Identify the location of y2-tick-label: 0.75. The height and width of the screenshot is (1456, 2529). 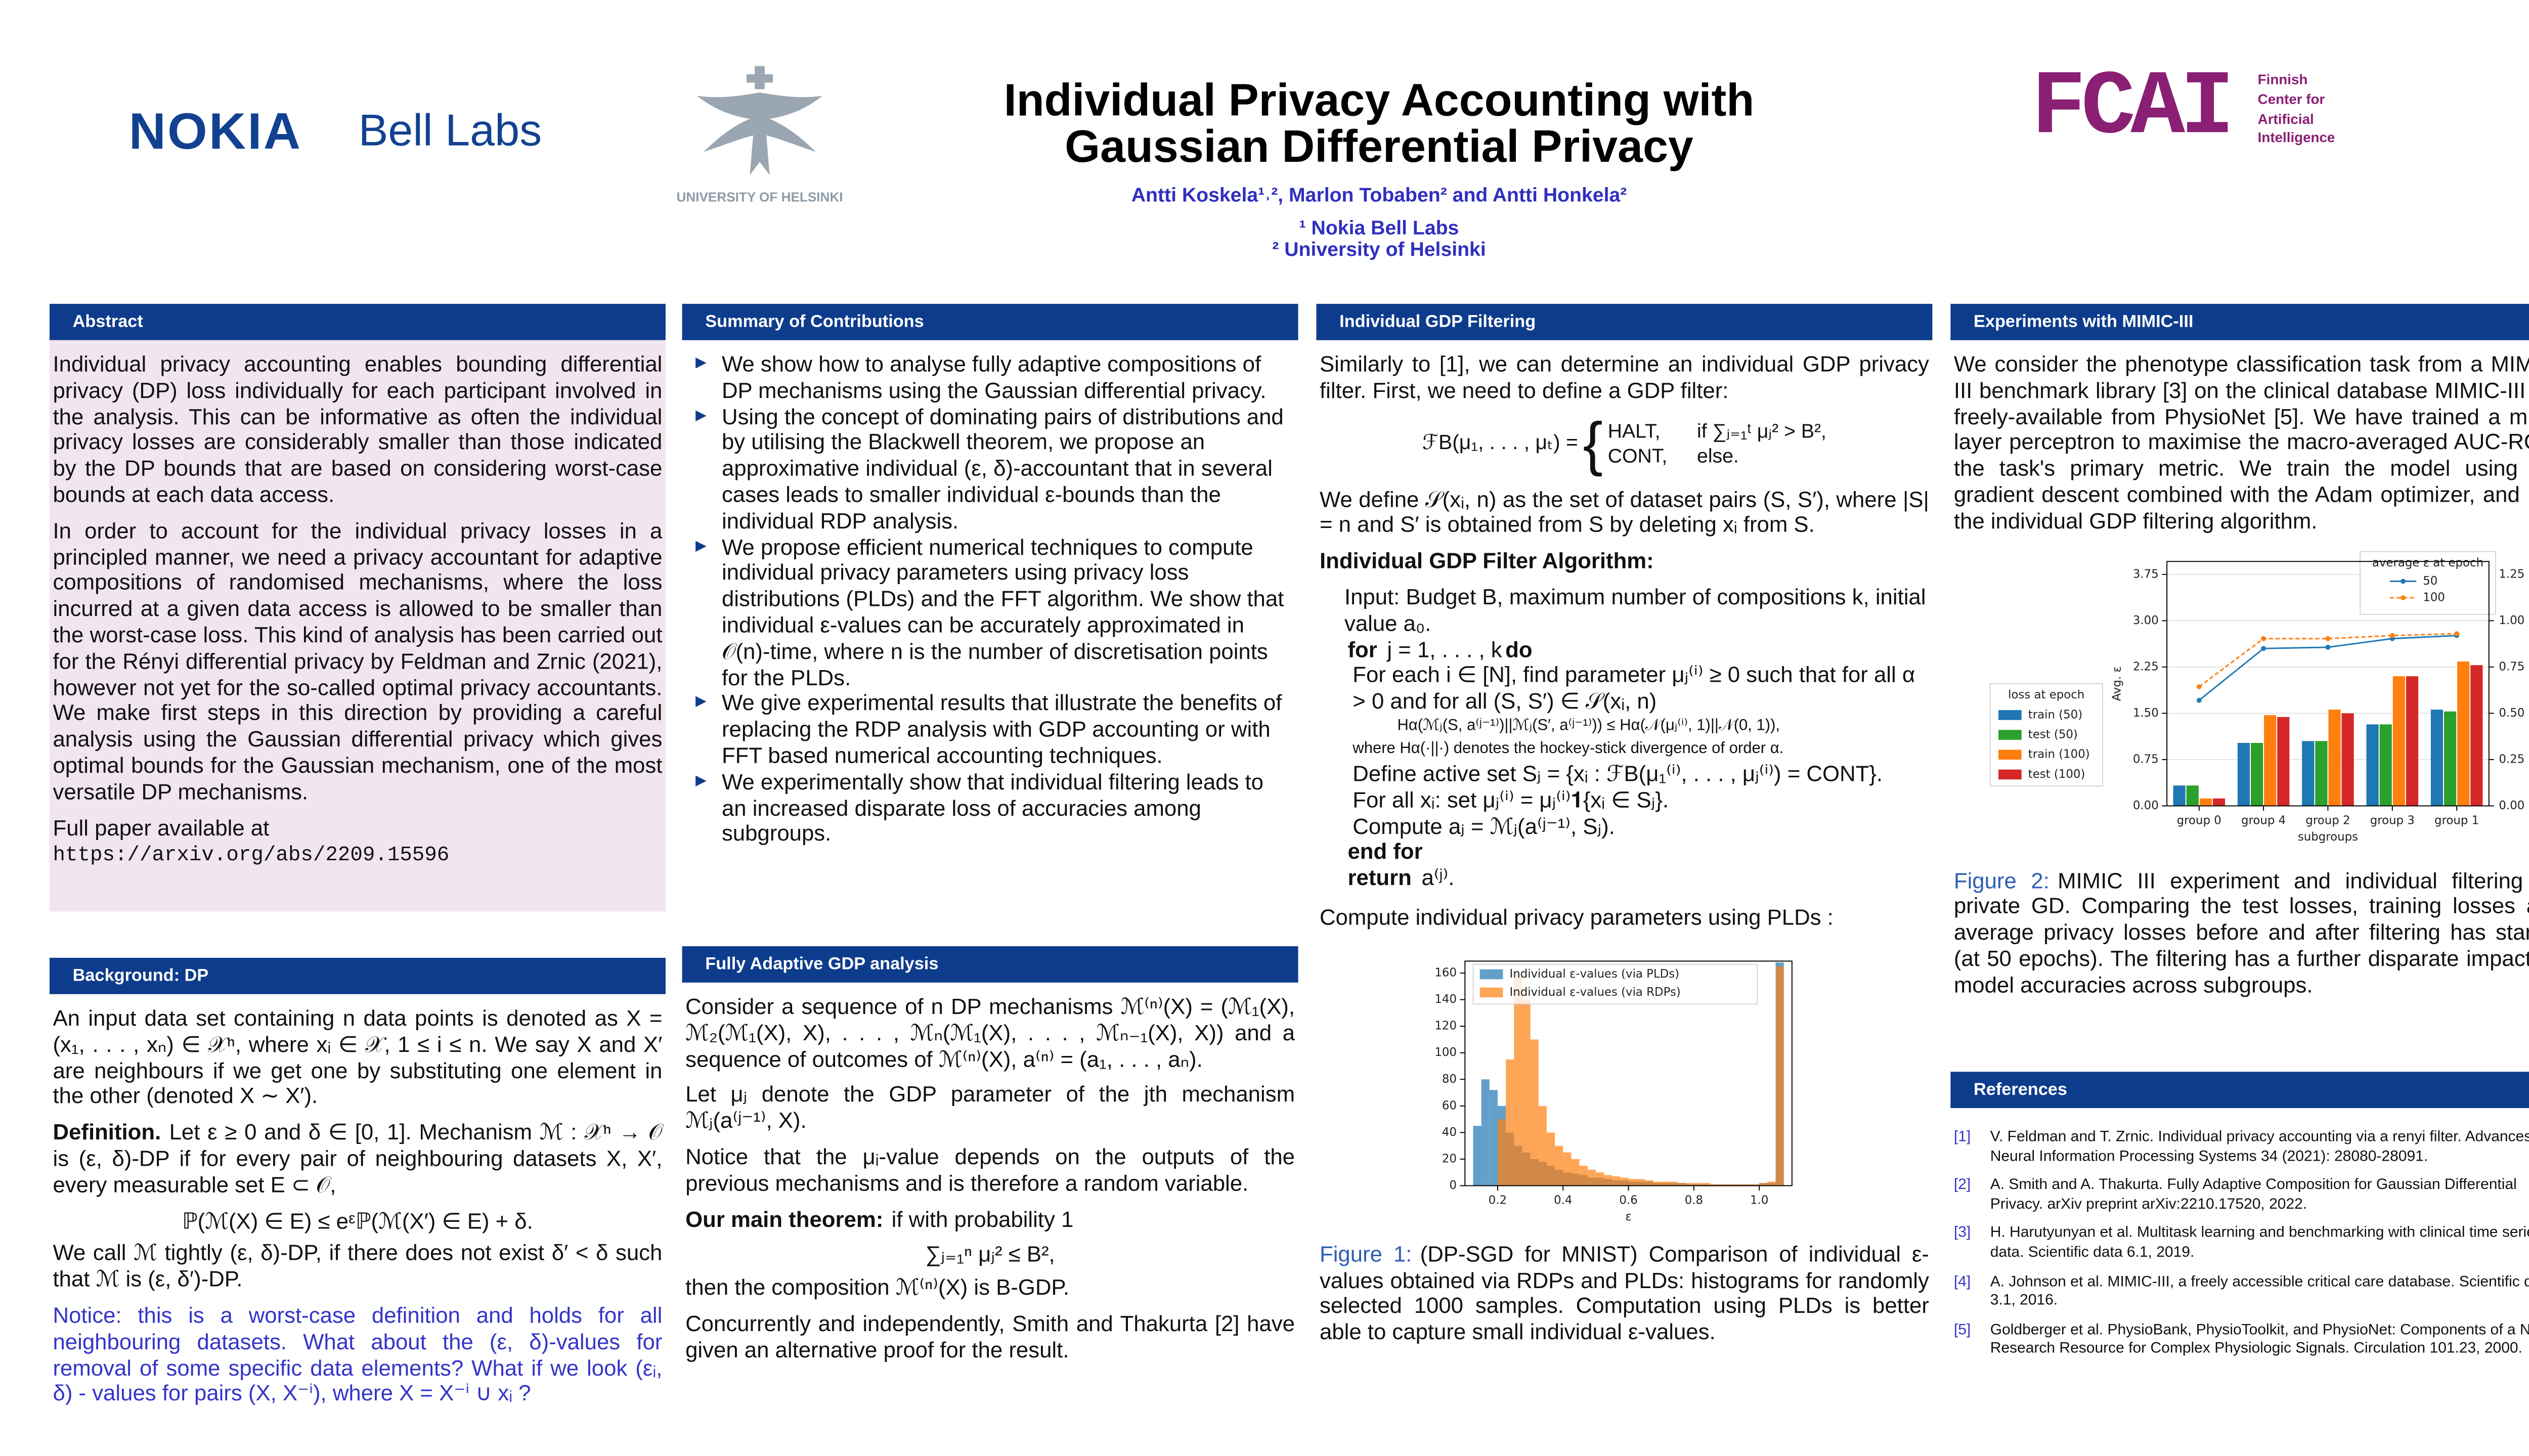
(2511, 666).